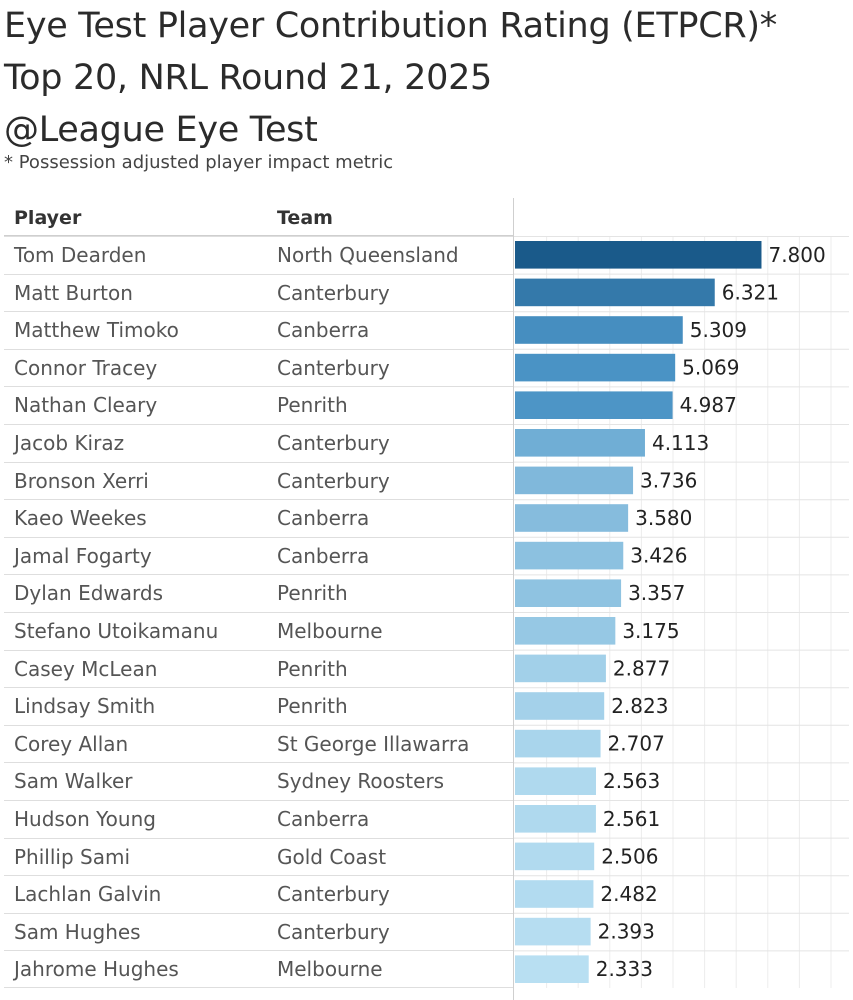  Describe the element at coordinates (373, 743) in the screenshot. I see `team-name: St George Illawarra` at that location.